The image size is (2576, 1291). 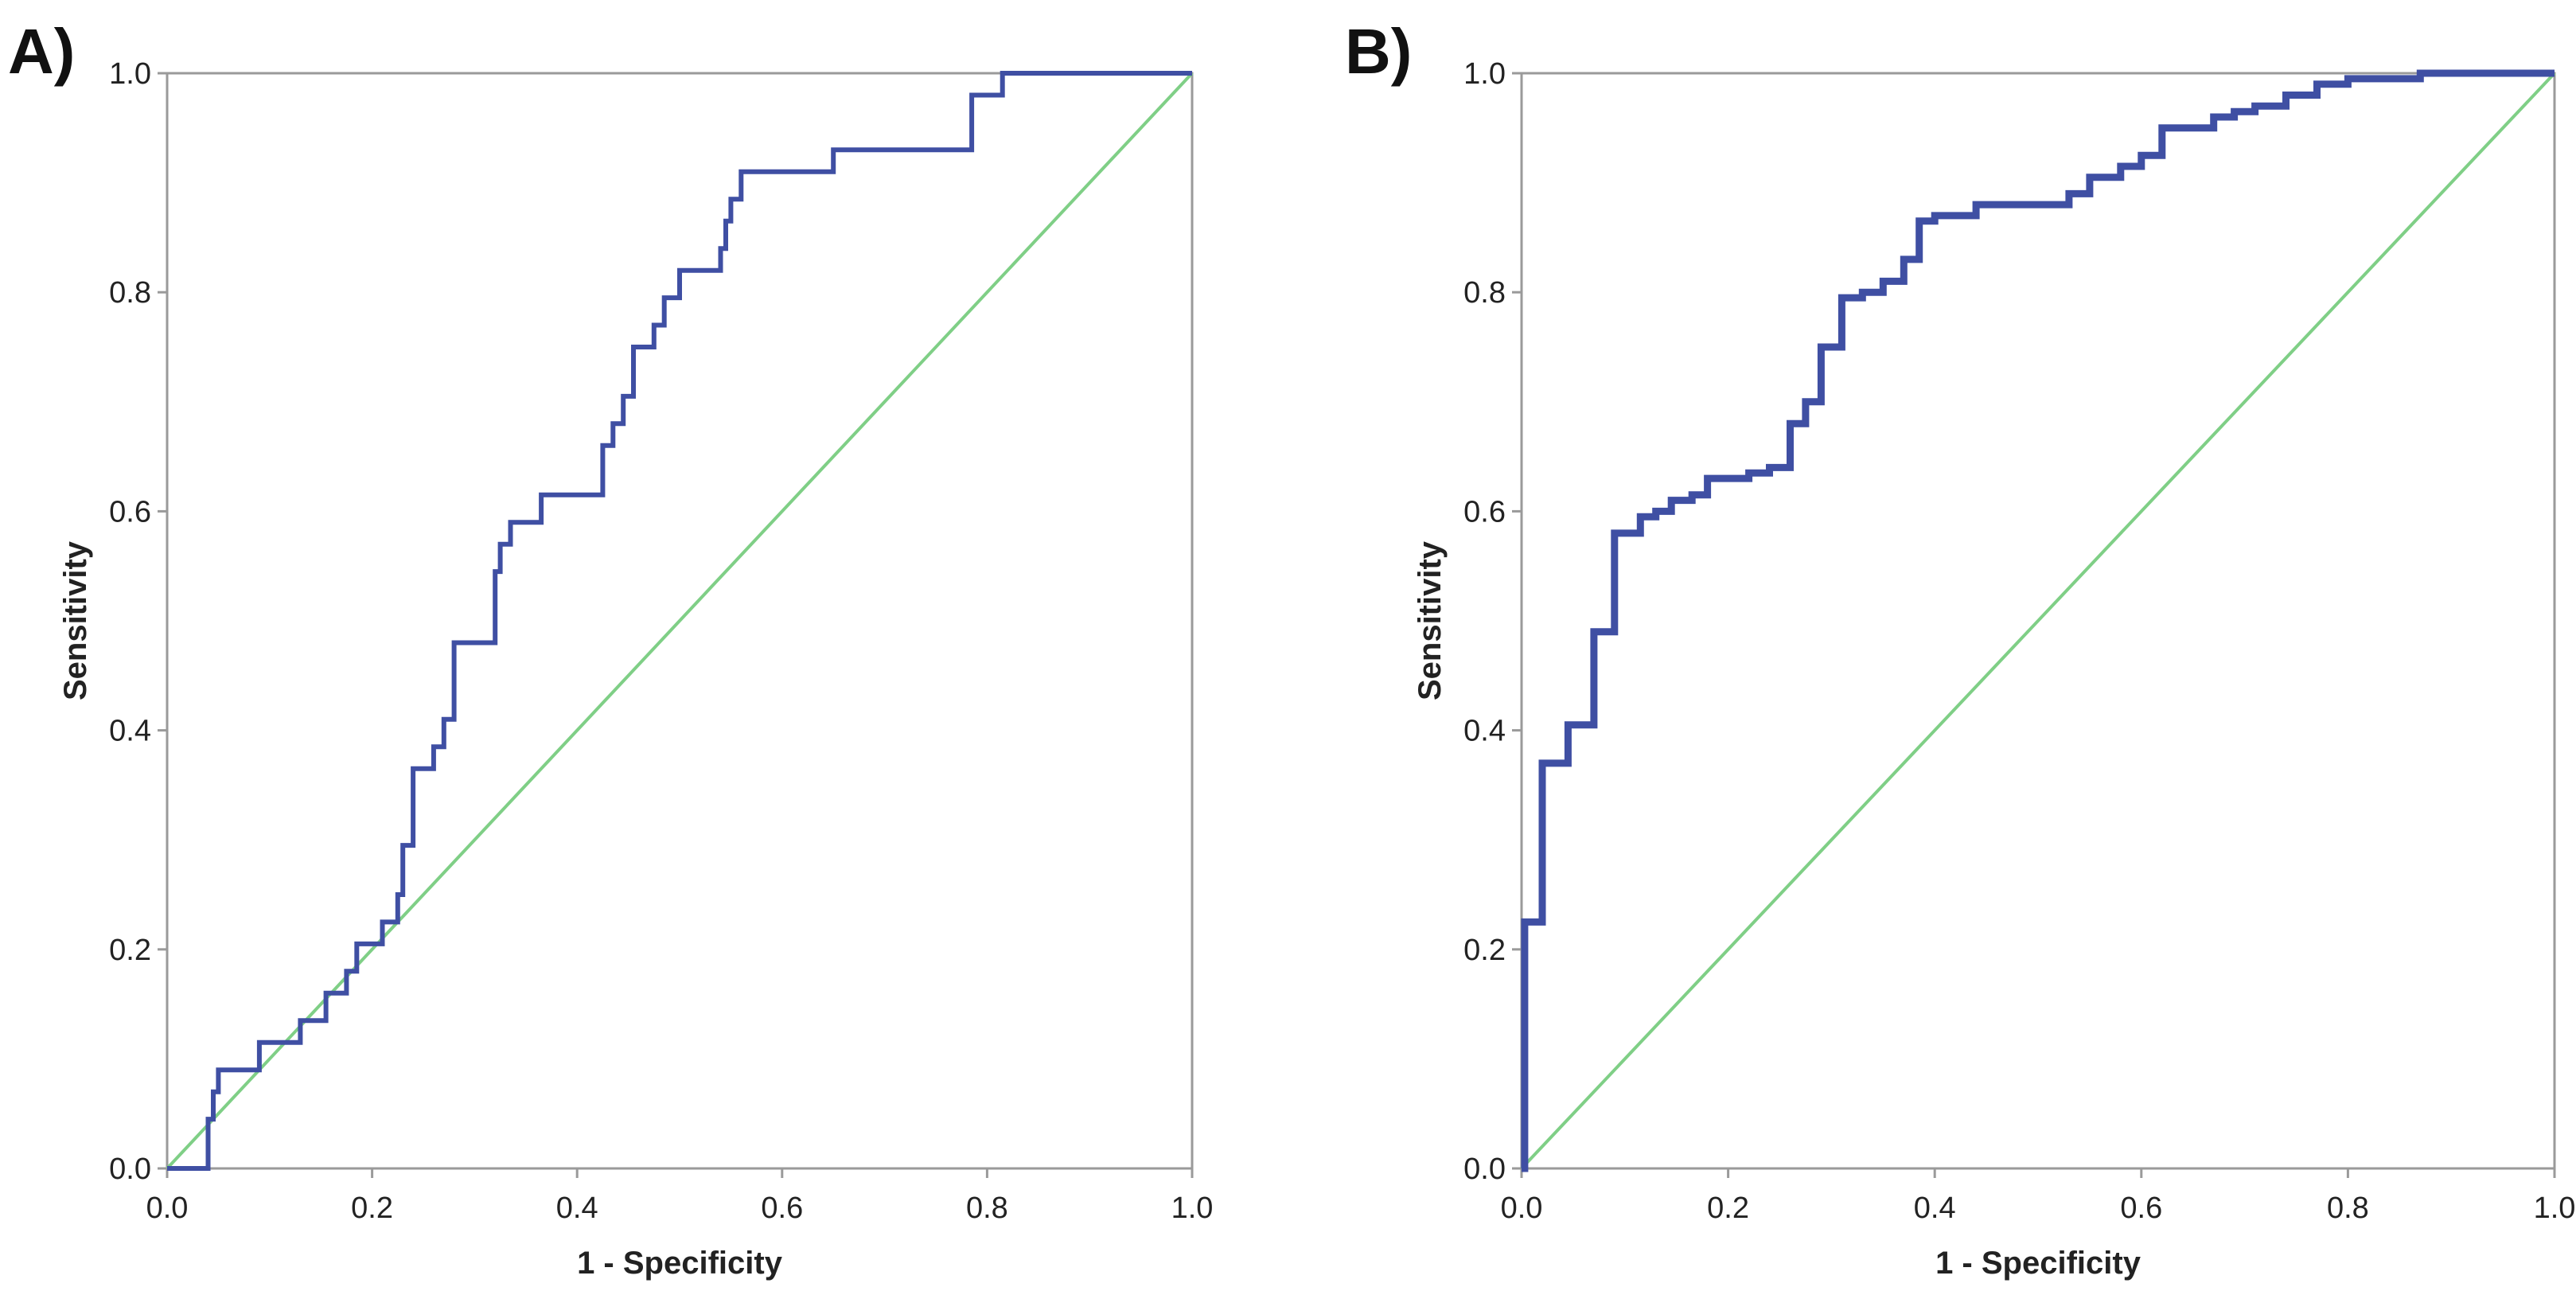 I want to click on x-tick-label-b: 0.6, so click(x=2141, y=1208).